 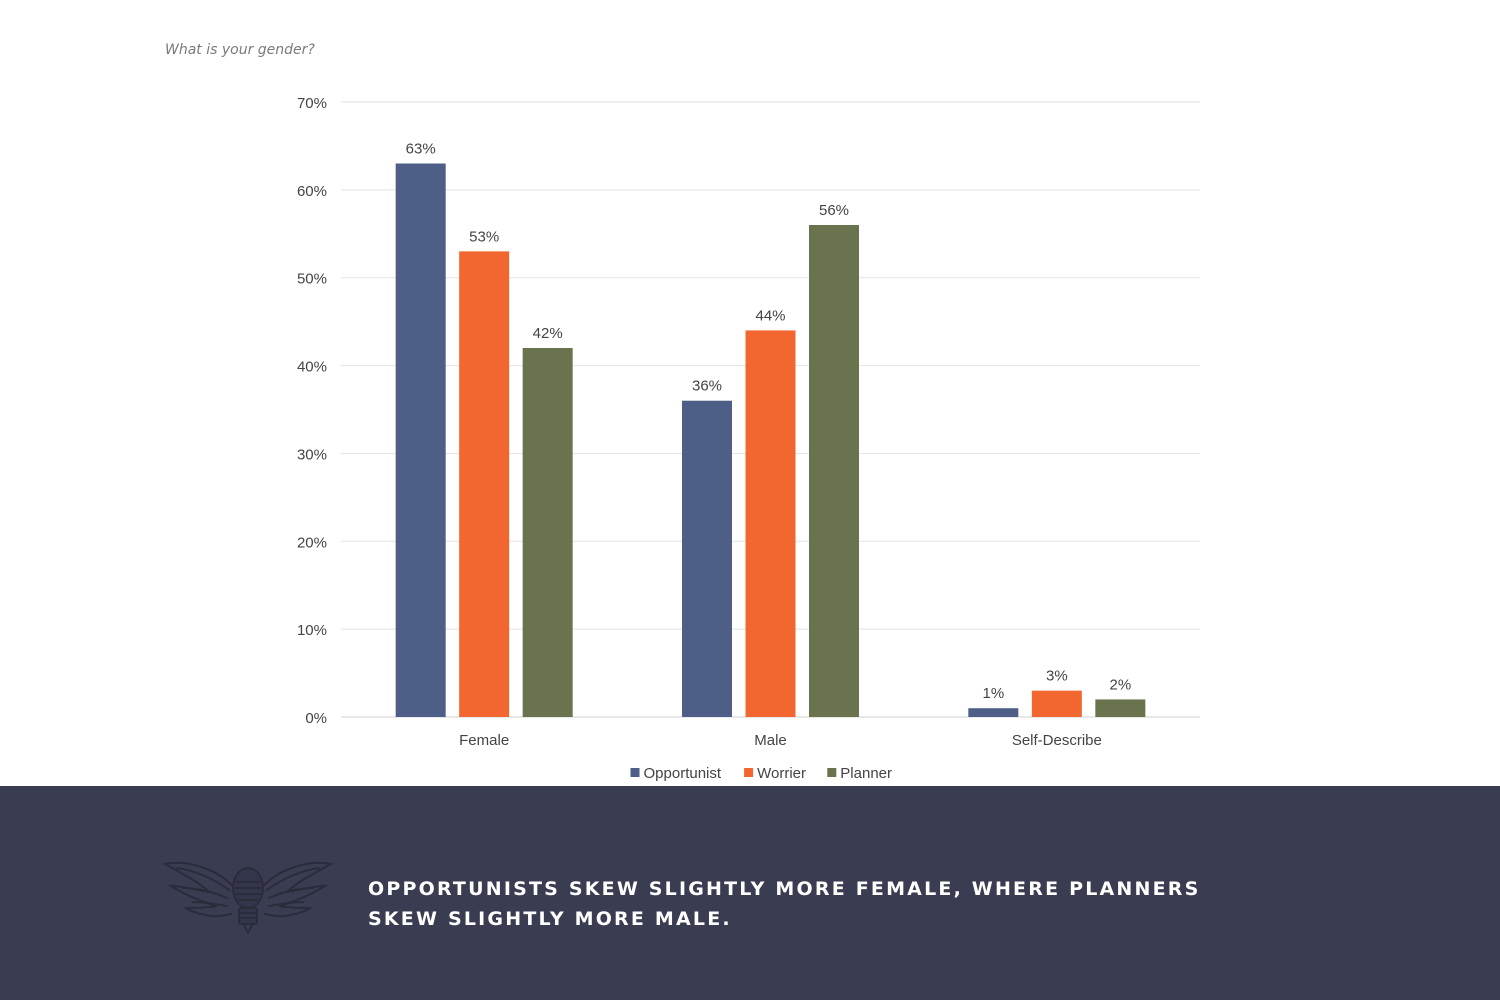 I want to click on y-tick-label: 60%, so click(x=312, y=191).